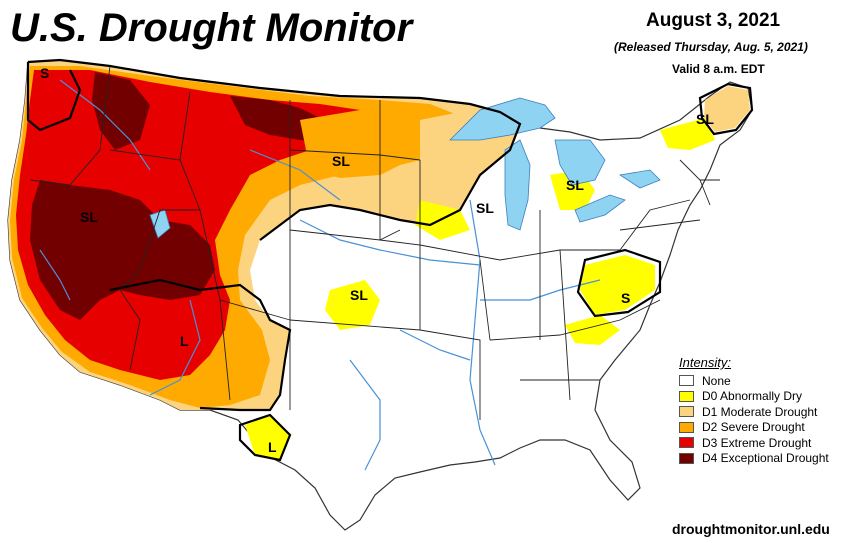  I want to click on lake-ontario, so click(639, 179).